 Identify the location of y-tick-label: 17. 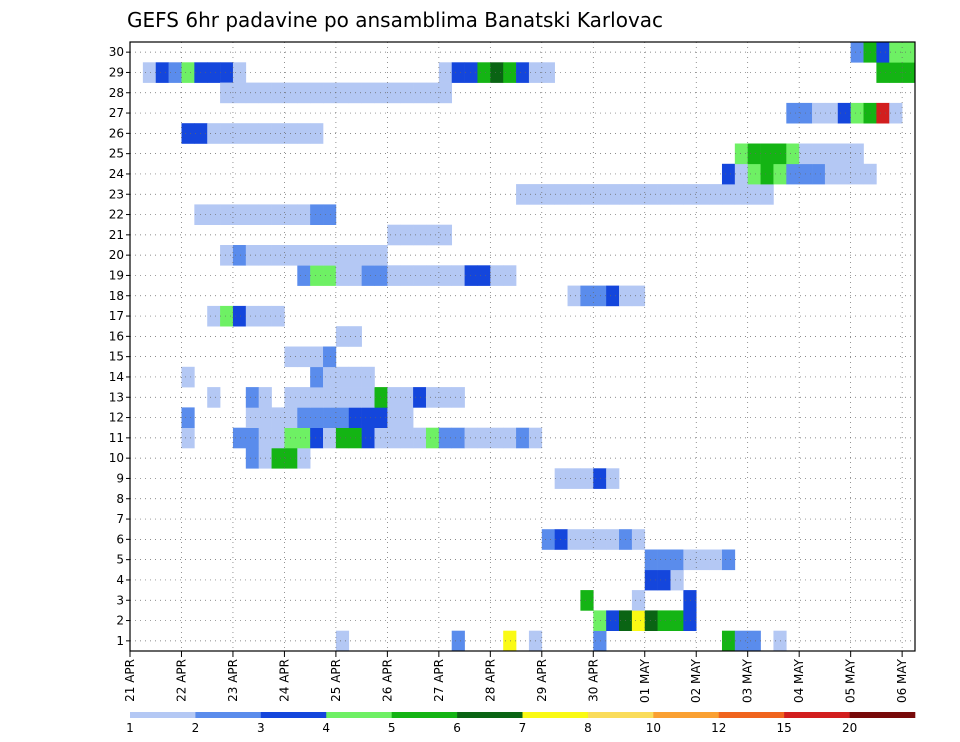
(116, 316).